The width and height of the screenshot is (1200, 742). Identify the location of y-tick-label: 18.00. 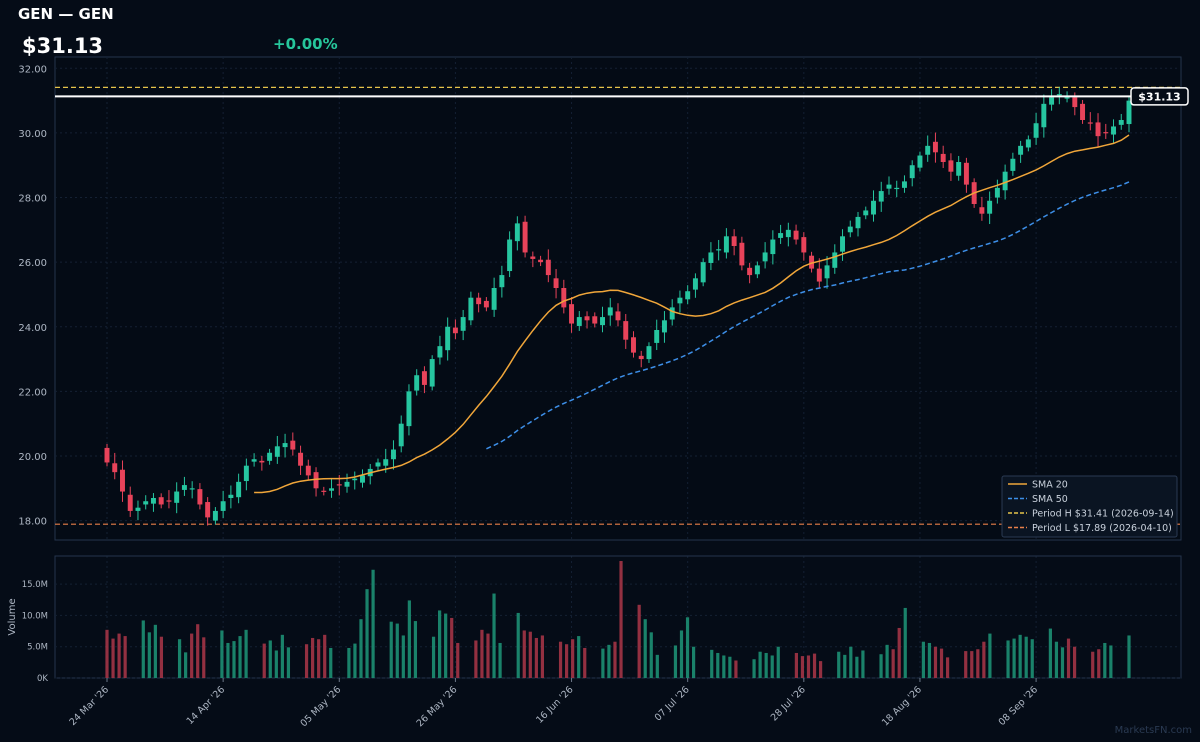
(32, 522).